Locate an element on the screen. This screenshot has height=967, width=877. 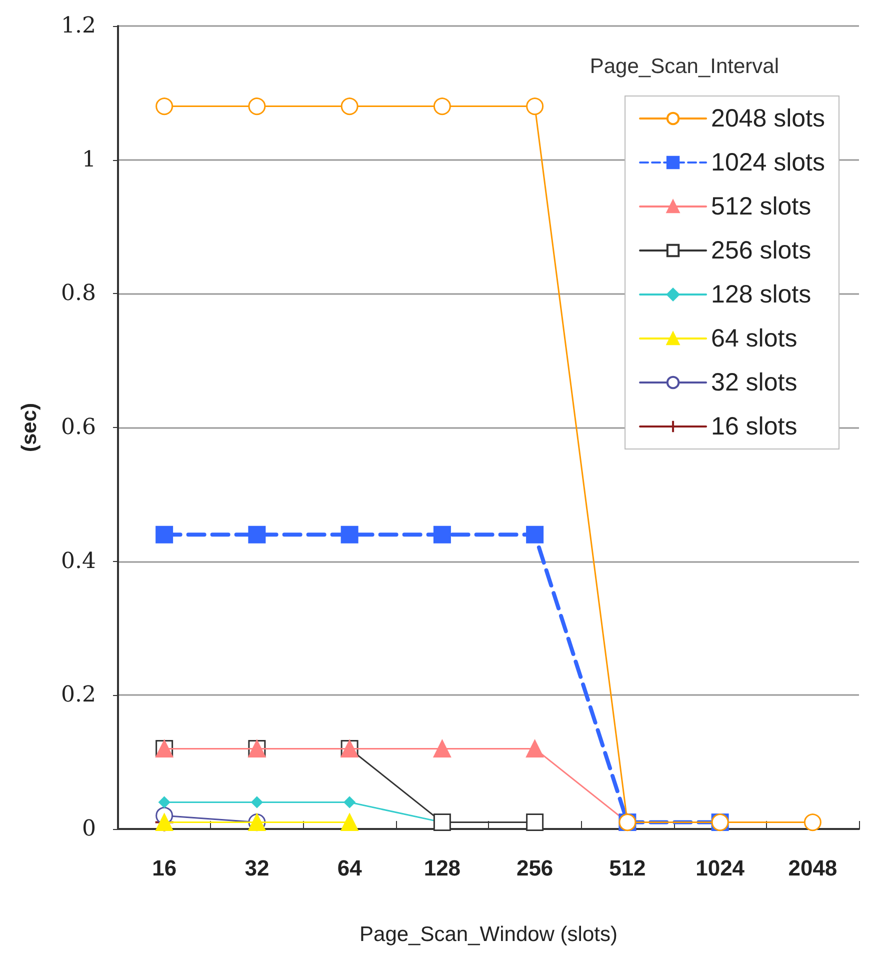
y-tick-label: 0 is located at coordinates (89, 829).